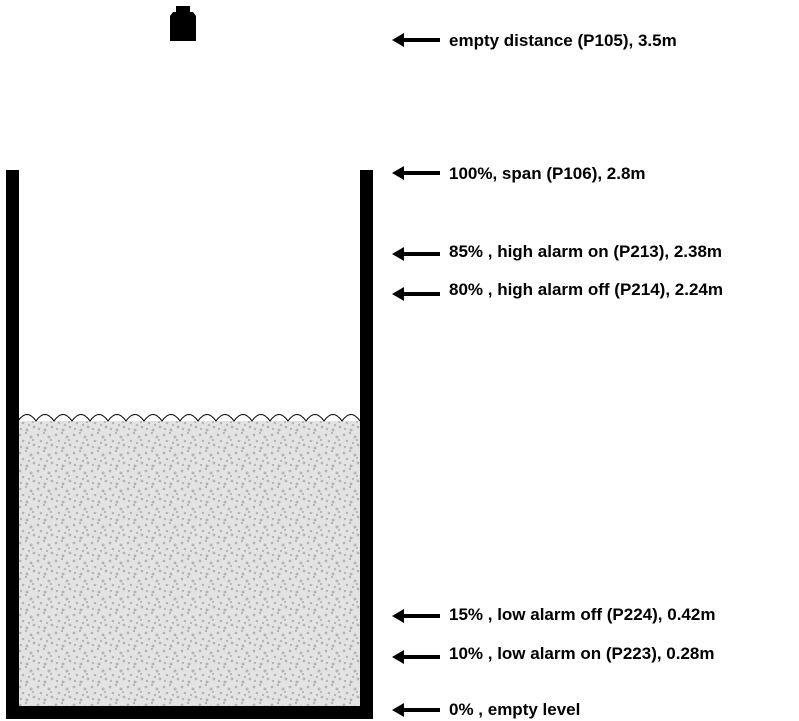 Image resolution: width=799 pixels, height=721 pixels. I want to click on liquid-surface, so click(189, 418).